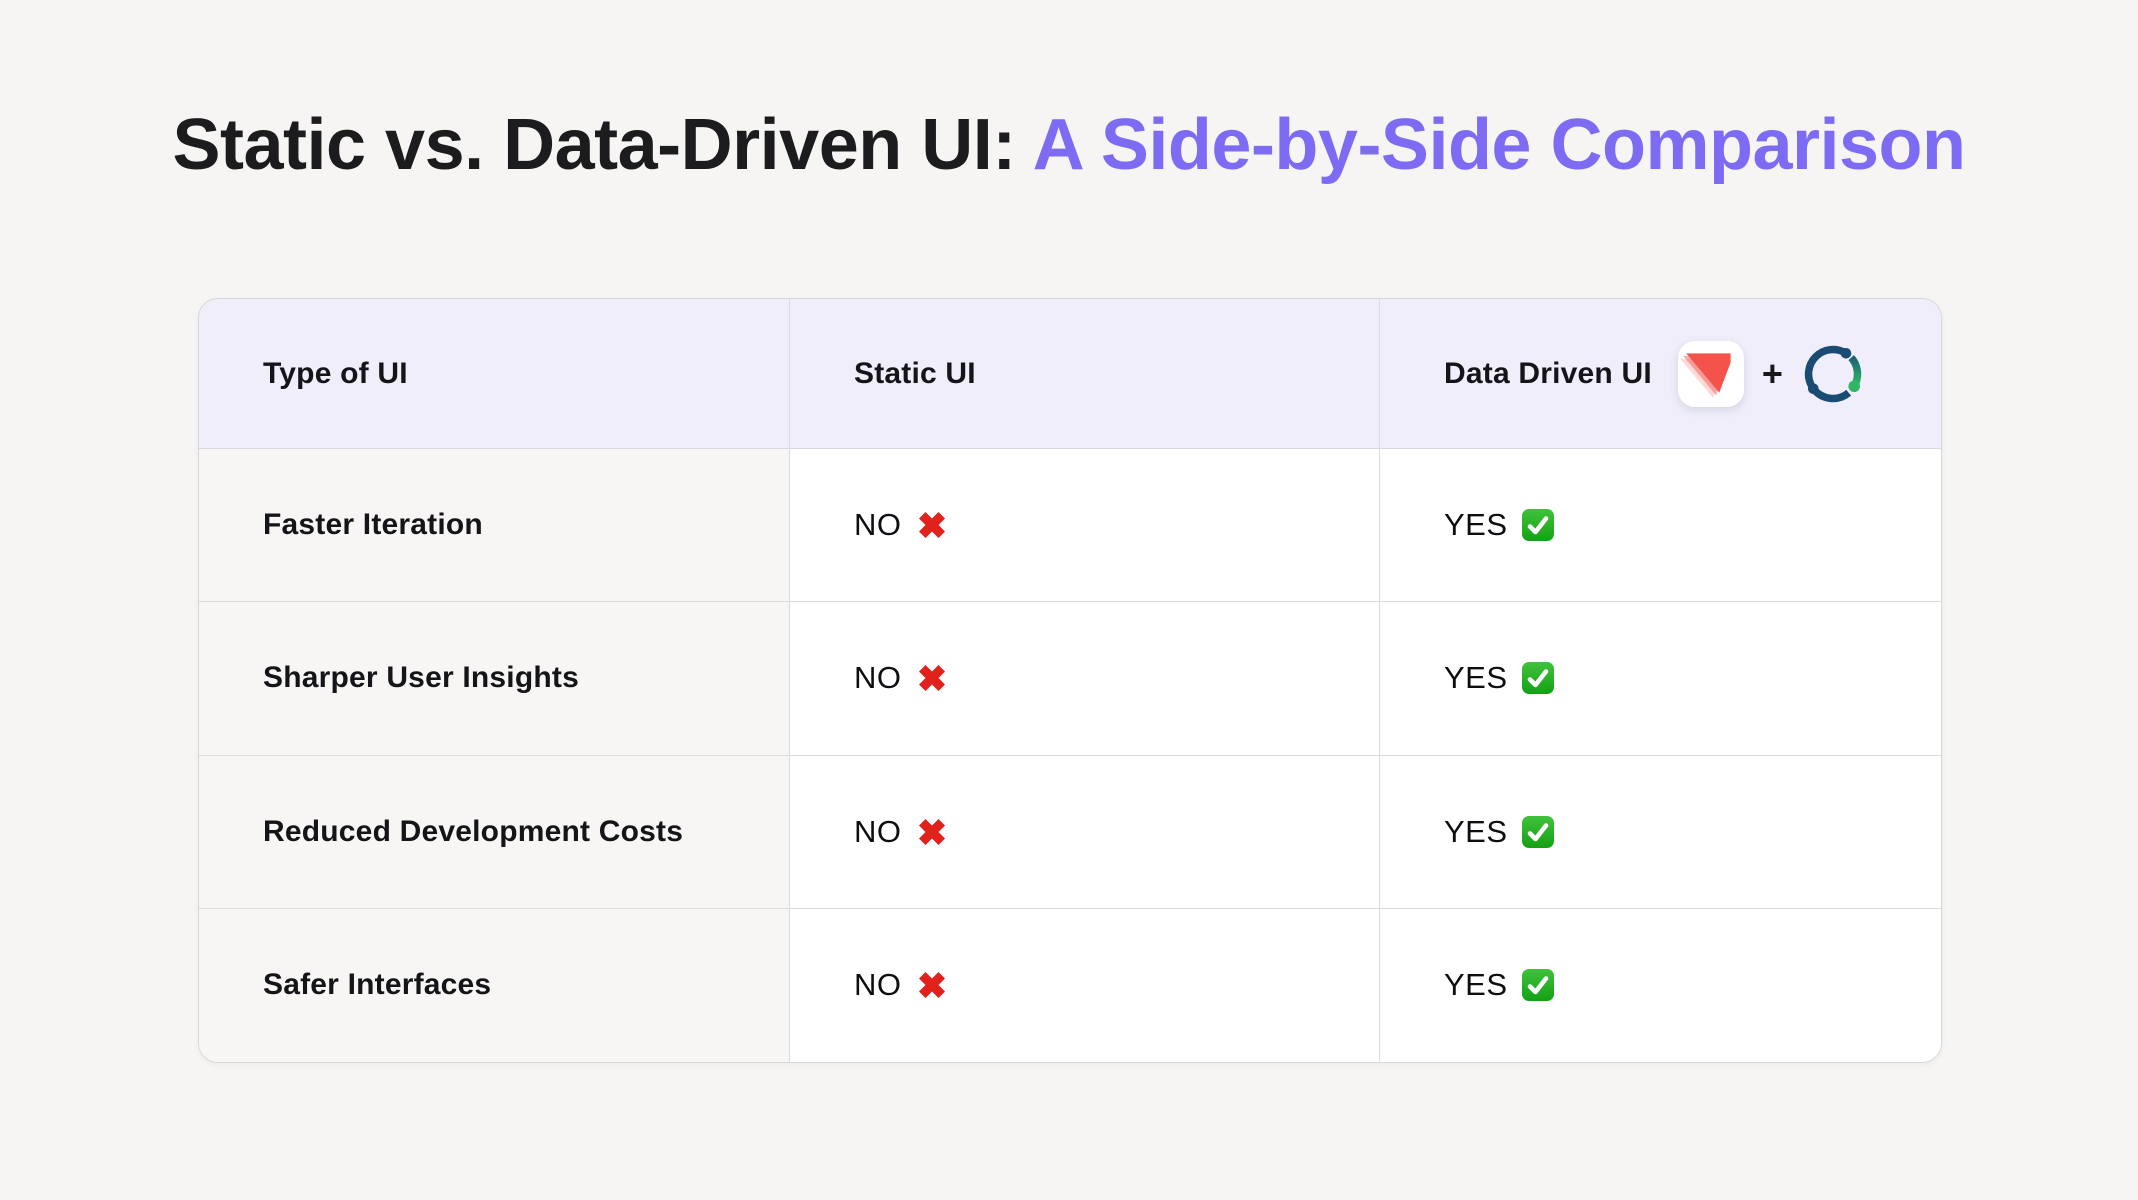  What do you see at coordinates (1772, 373) in the screenshot?
I see `plus-sign: +` at bounding box center [1772, 373].